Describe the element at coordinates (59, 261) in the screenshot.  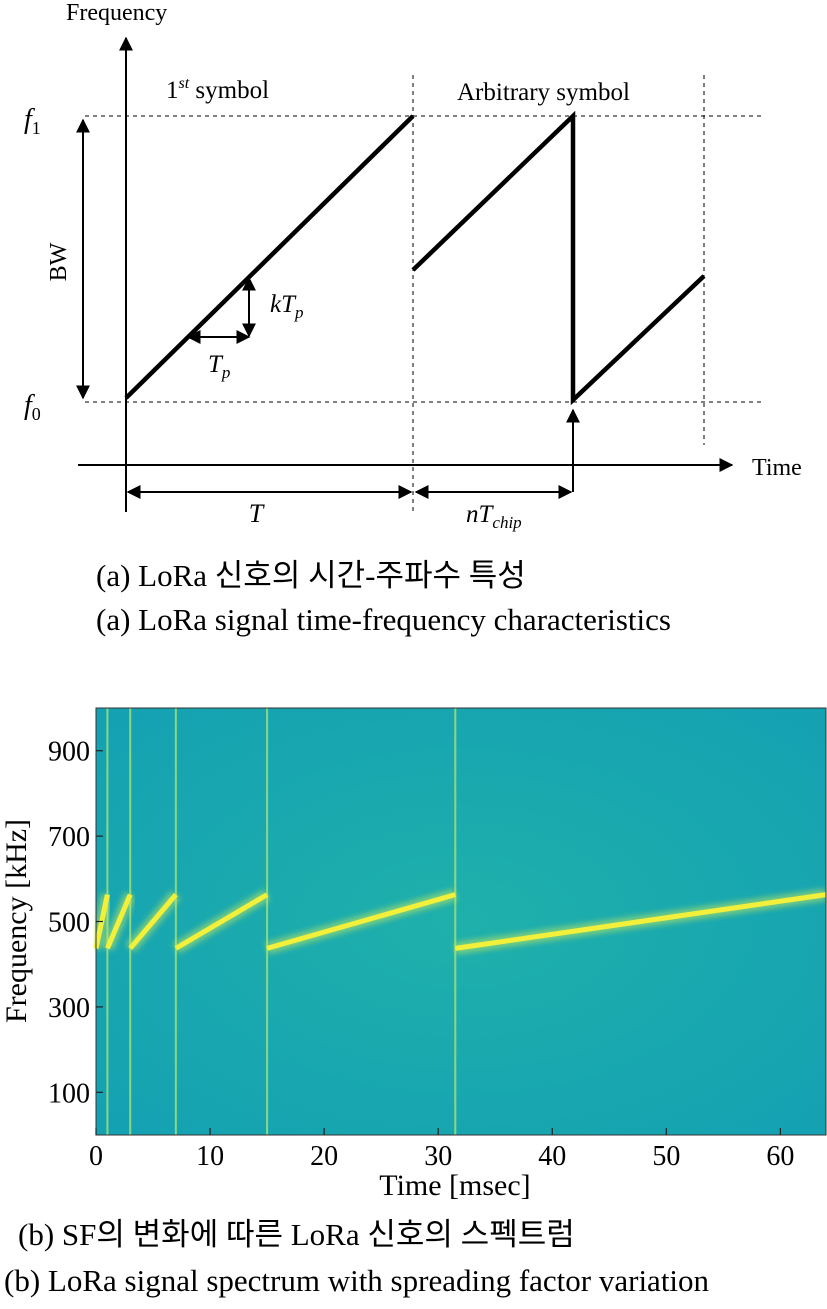
I see `bw-label: BW` at that location.